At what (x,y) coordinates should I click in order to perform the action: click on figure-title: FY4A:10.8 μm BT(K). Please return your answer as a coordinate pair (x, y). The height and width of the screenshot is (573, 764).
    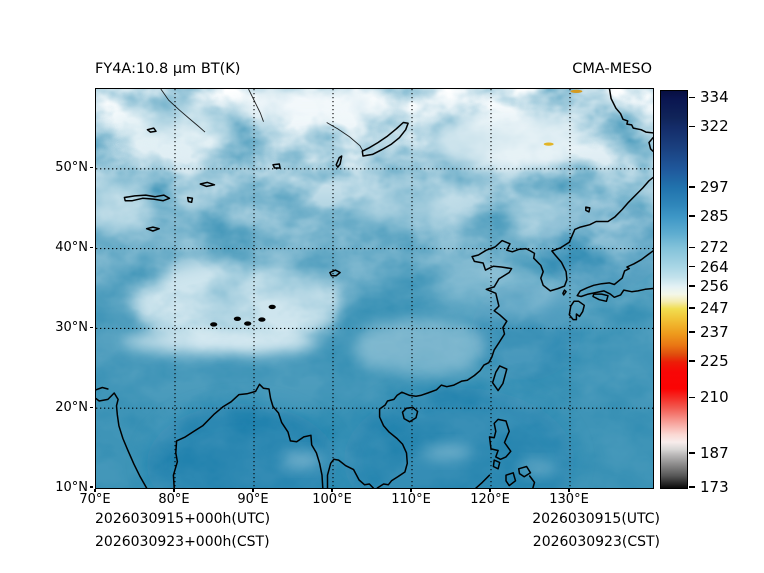
    Looking at the image, I should click on (168, 69).